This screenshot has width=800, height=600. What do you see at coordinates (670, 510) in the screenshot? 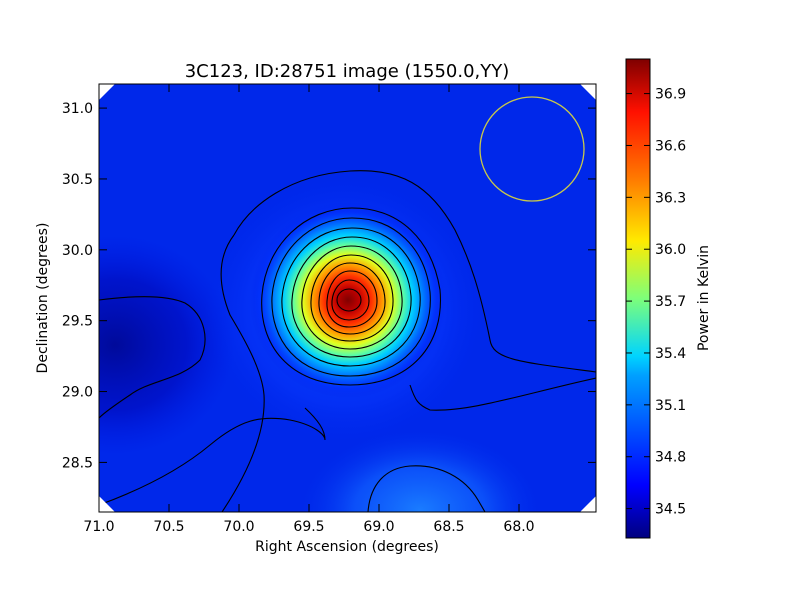
I see `colorbar-tick-label: 34.5` at bounding box center [670, 510].